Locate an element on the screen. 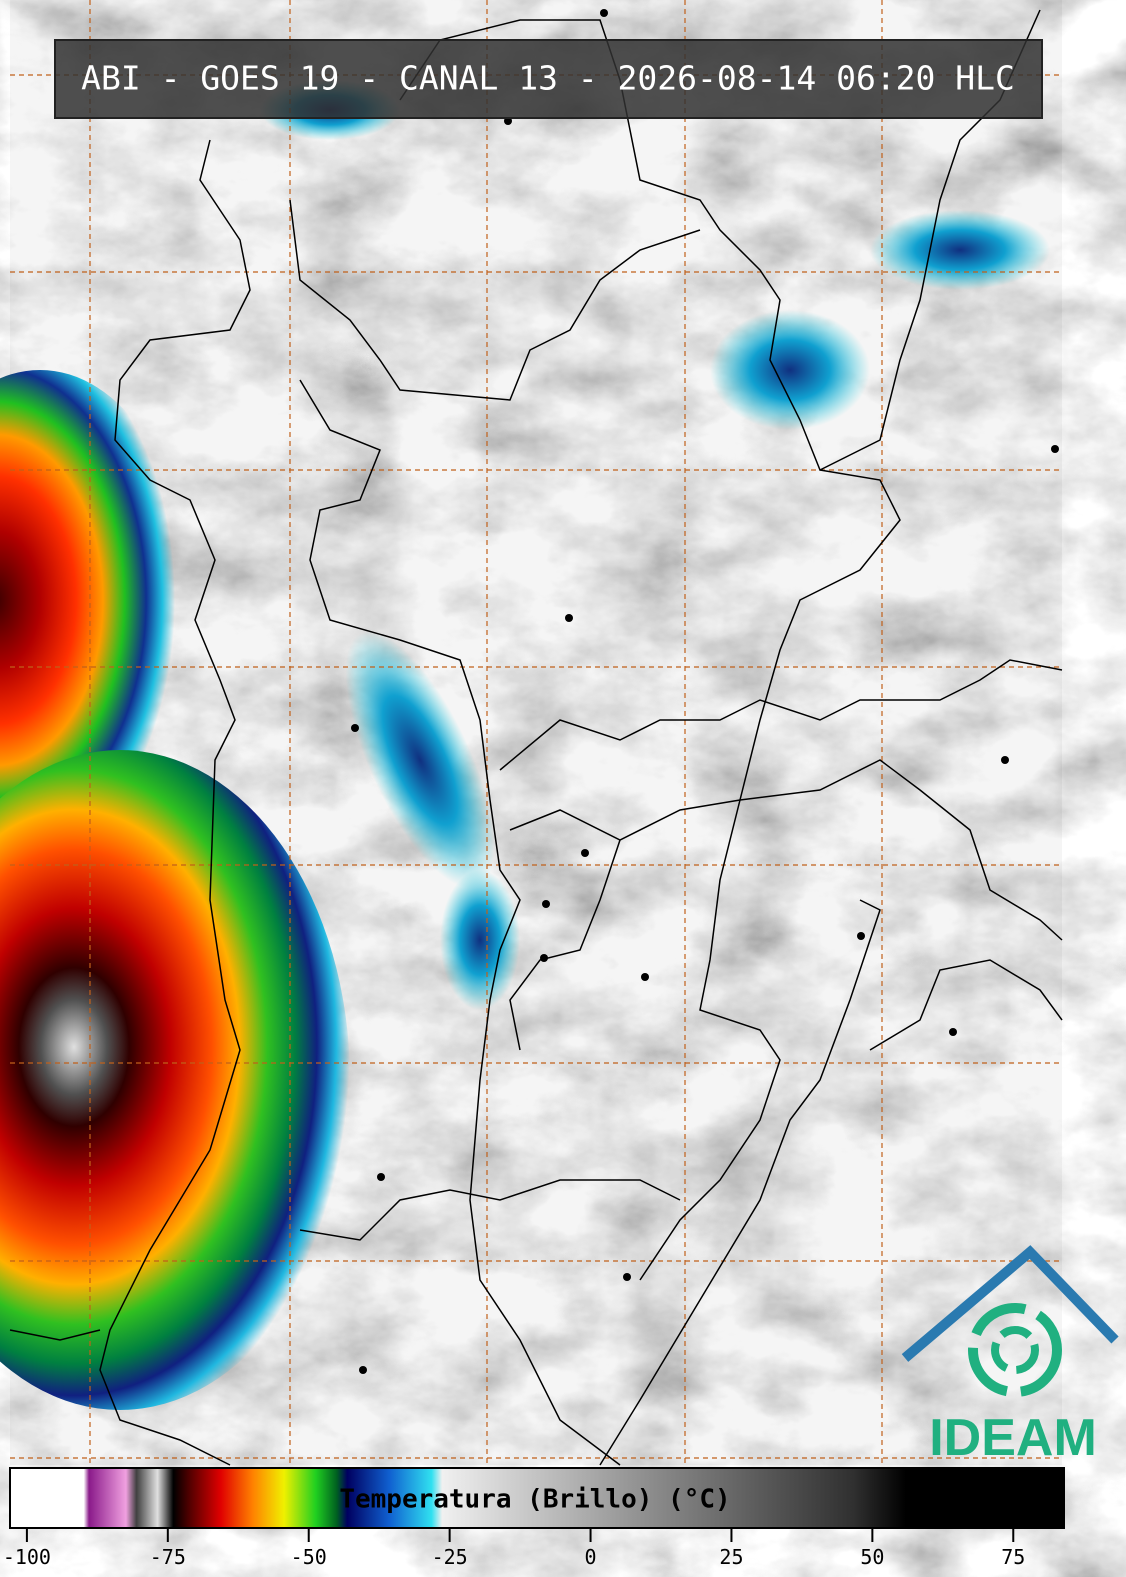 This screenshot has height=1577, width=1126. logo-roof is located at coordinates (1010, 1303).